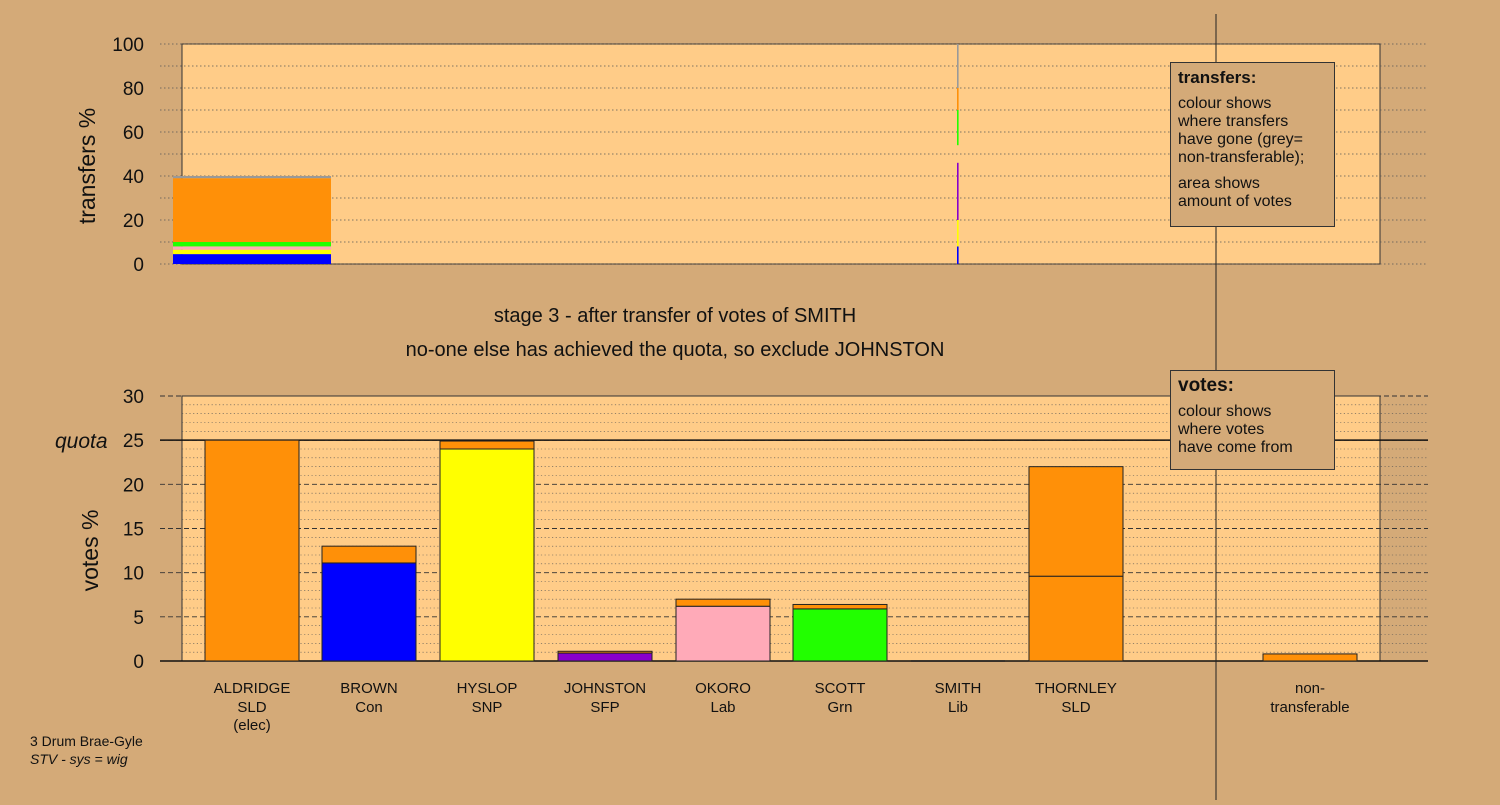 Image resolution: width=1500 pixels, height=805 pixels. I want to click on votes-tick-label: 10, so click(133, 574).